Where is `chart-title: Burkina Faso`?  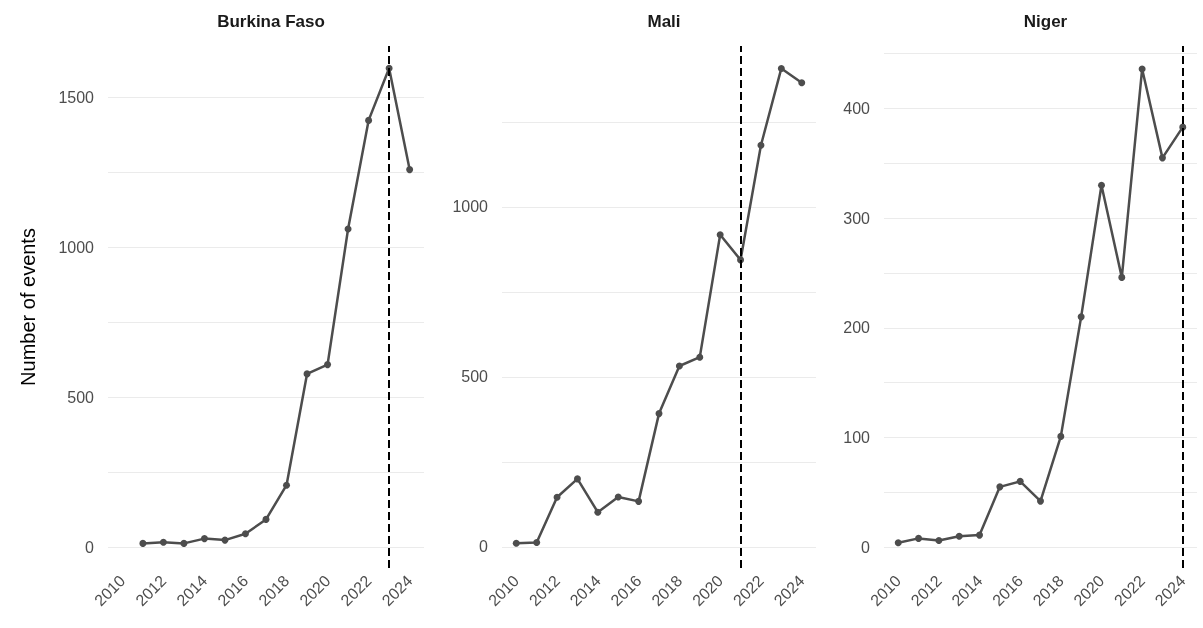
chart-title: Burkina Faso is located at coordinates (271, 21).